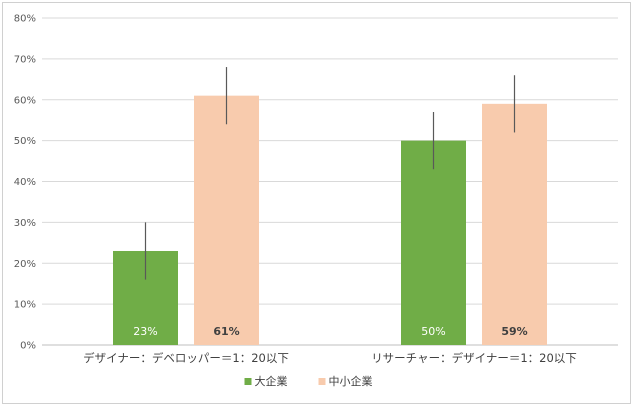 The width and height of the screenshot is (635, 408). What do you see at coordinates (351, 381) in the screenshot?
I see `legend-label: 中小企業` at bounding box center [351, 381].